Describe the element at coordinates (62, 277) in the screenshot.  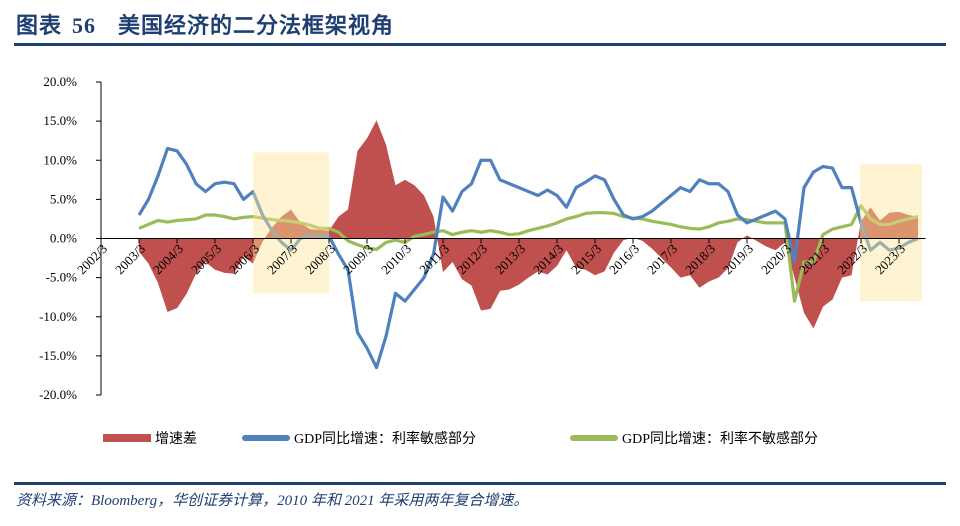
I see `y-tick-label: -5.0%` at that location.